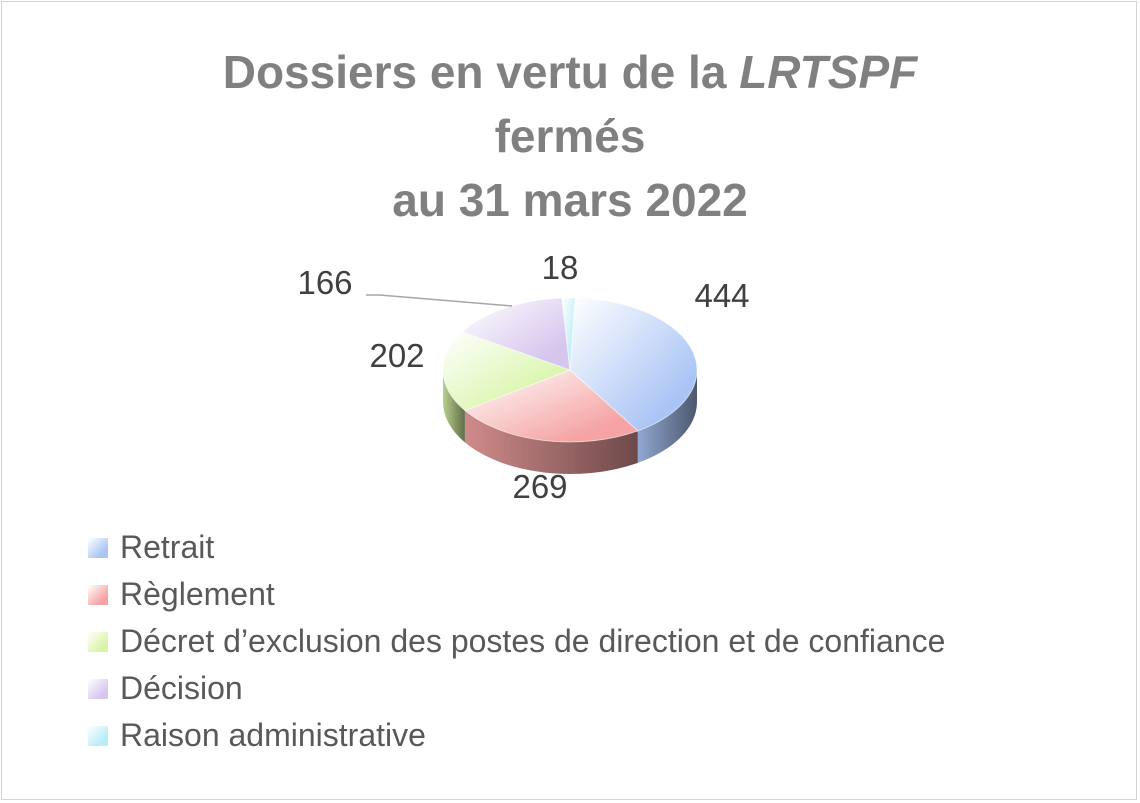 This screenshot has height=803, width=1140. What do you see at coordinates (828, 72) in the screenshot?
I see `chart-title-emphasis: LRTSPF` at bounding box center [828, 72].